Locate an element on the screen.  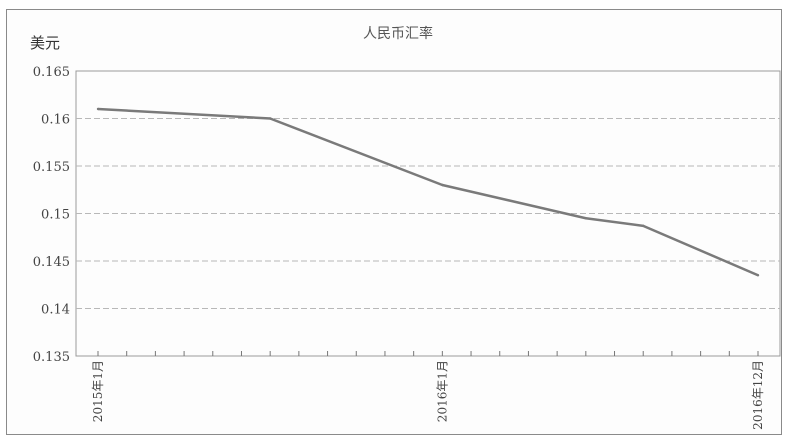
x-tick-label: 2016年12月 is located at coordinates (758, 395).